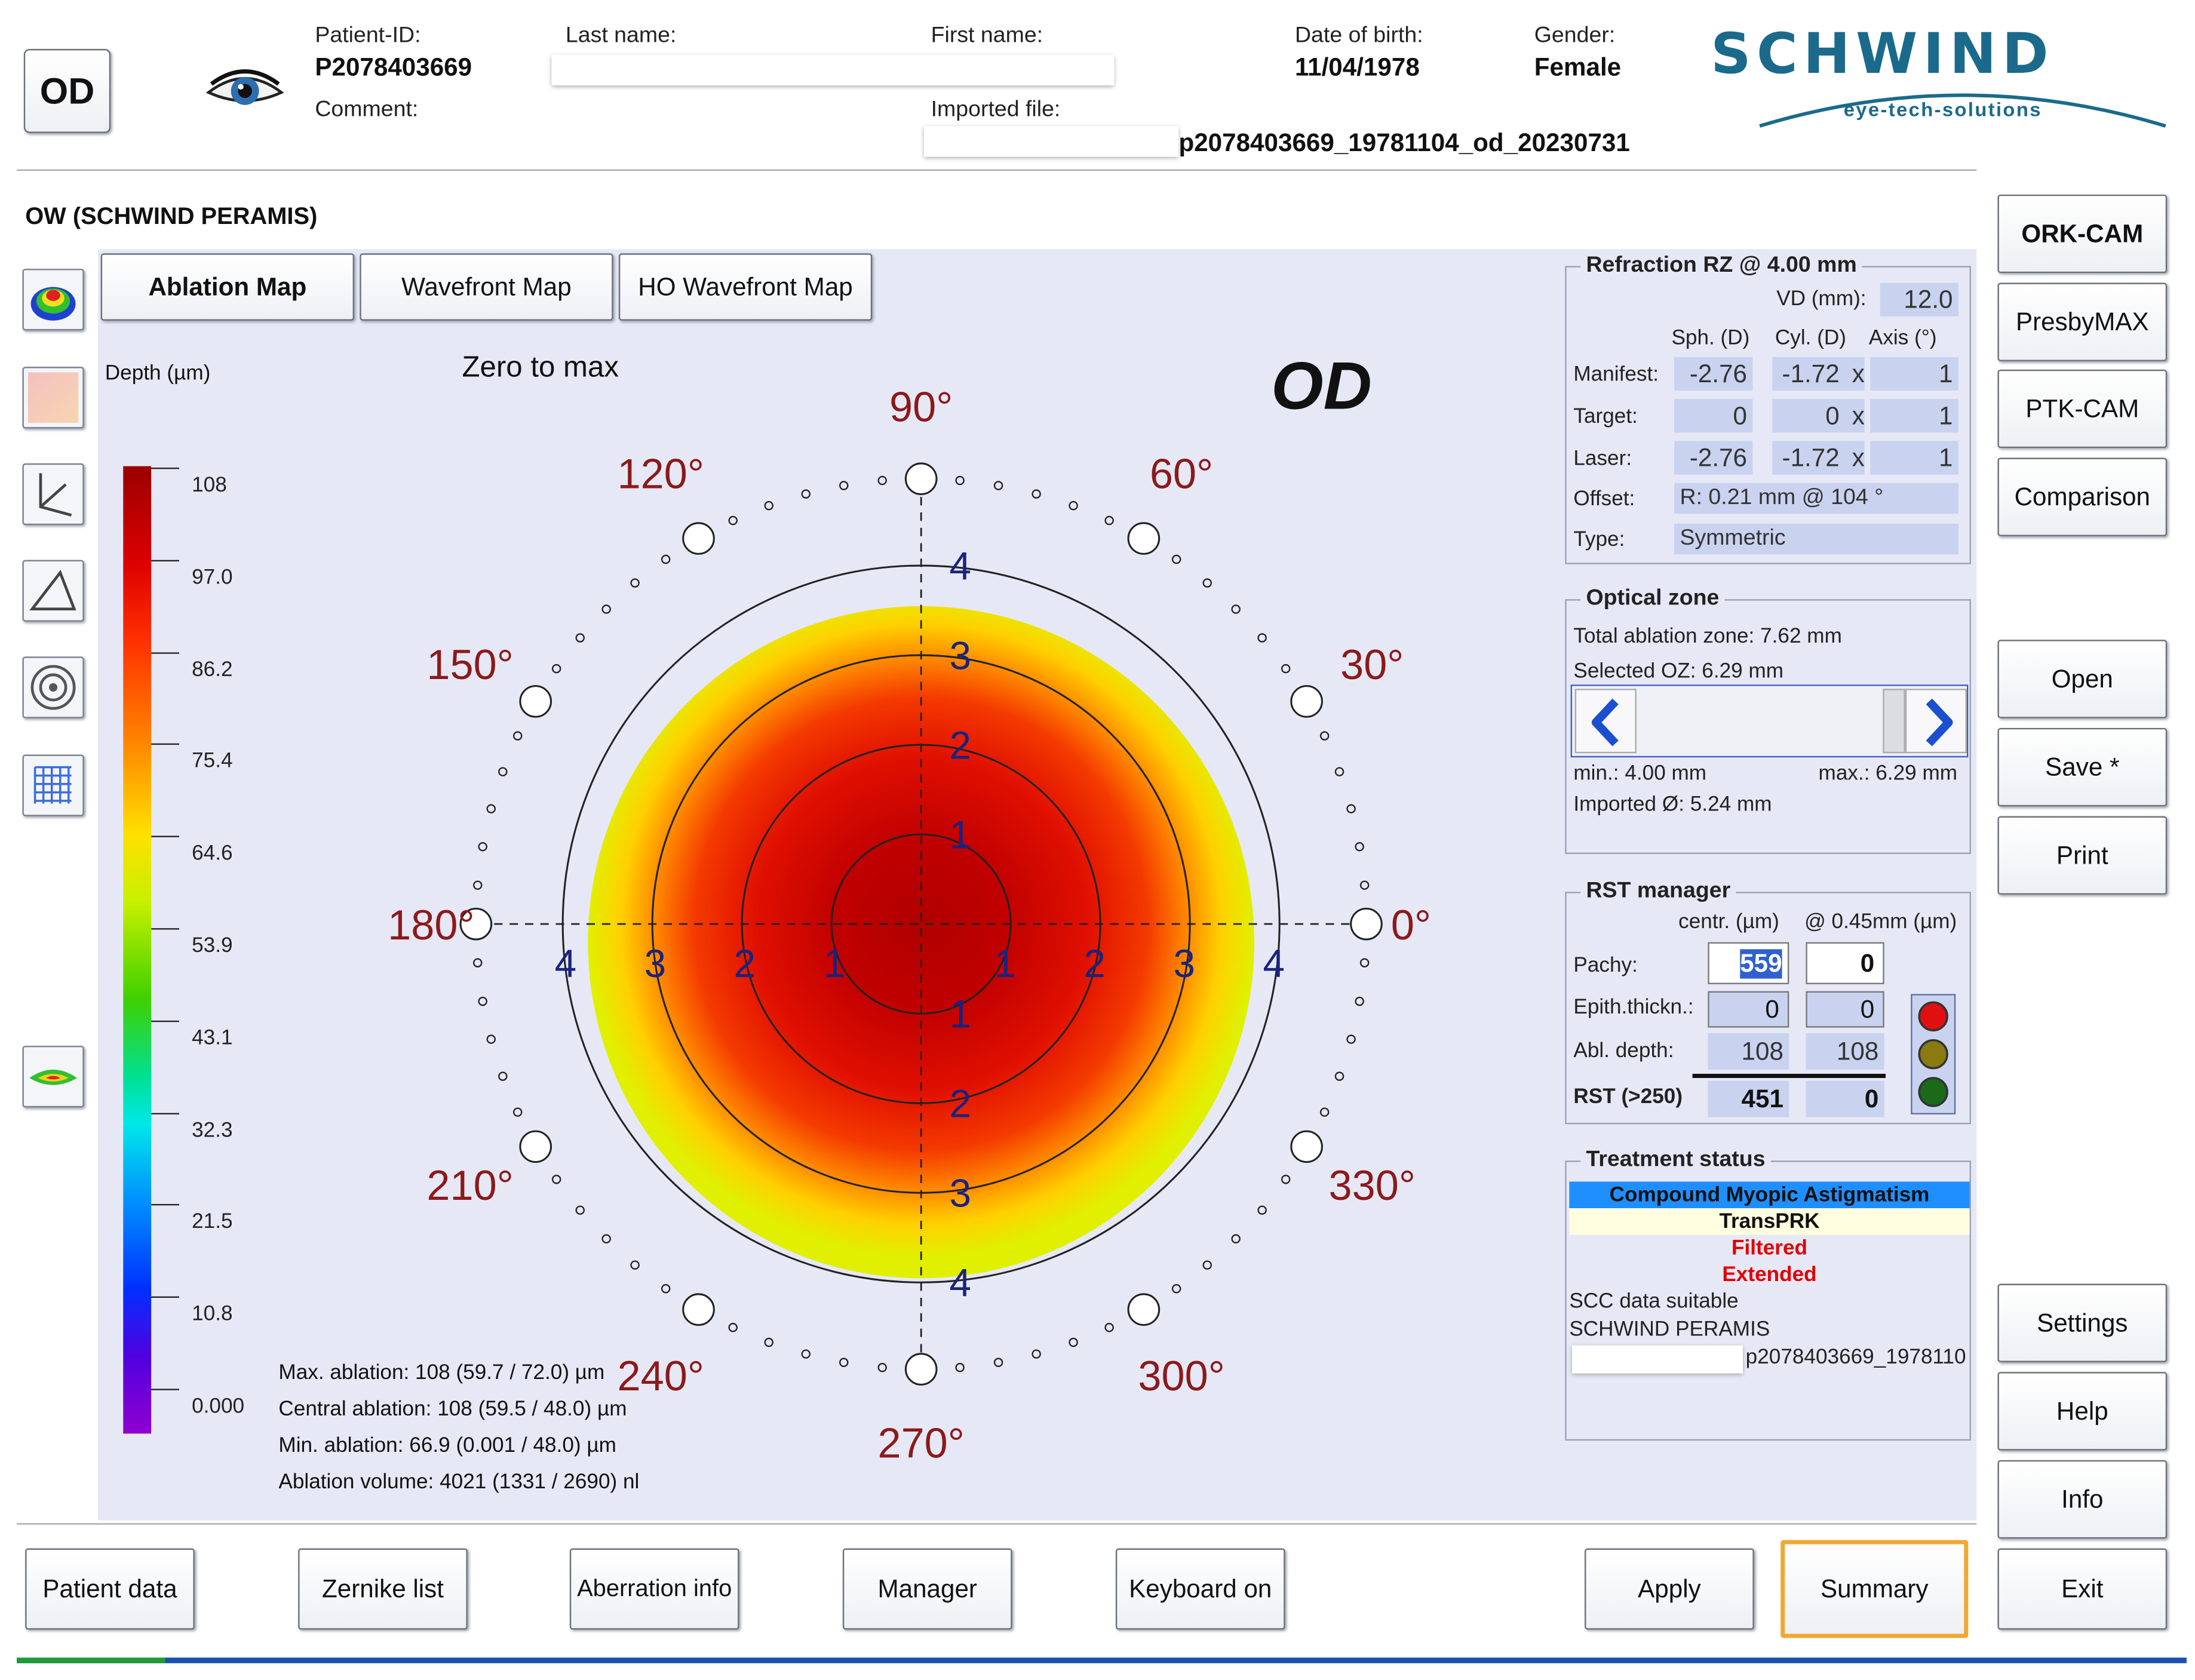  Describe the element at coordinates (470, 1185) in the screenshot. I see `angle-label: 210°` at that location.